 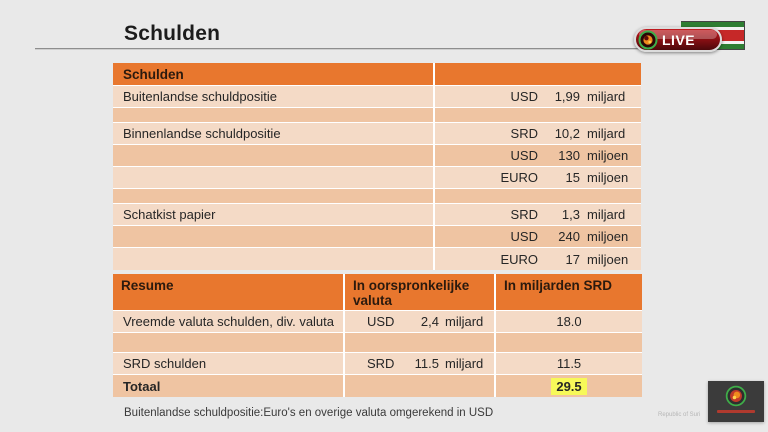 I want to click on amount: 240, so click(x=569, y=236).